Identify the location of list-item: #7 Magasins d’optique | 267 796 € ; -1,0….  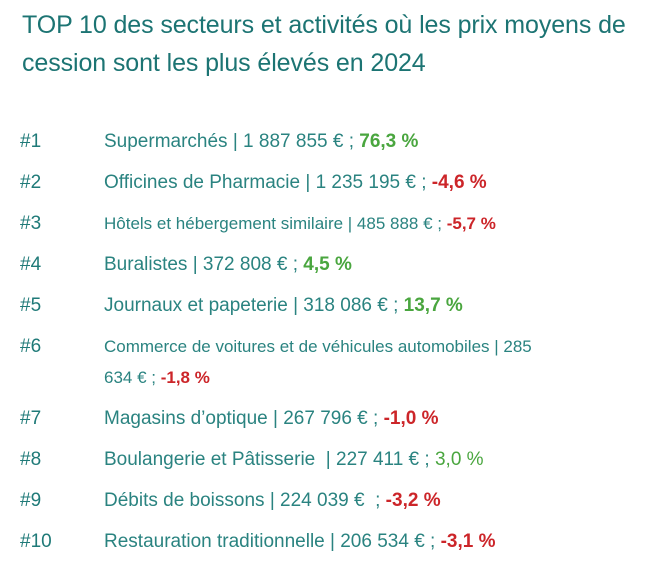
(328, 419).